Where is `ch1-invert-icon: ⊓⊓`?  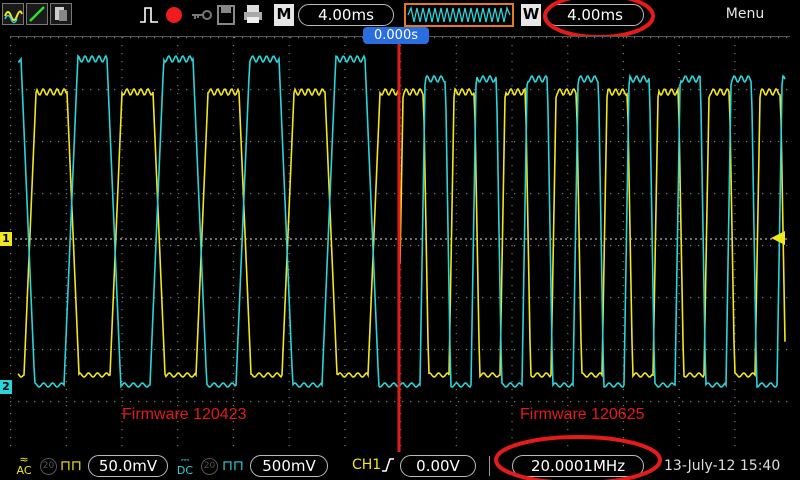
ch1-invert-icon: ⊓⊓ is located at coordinates (71, 466).